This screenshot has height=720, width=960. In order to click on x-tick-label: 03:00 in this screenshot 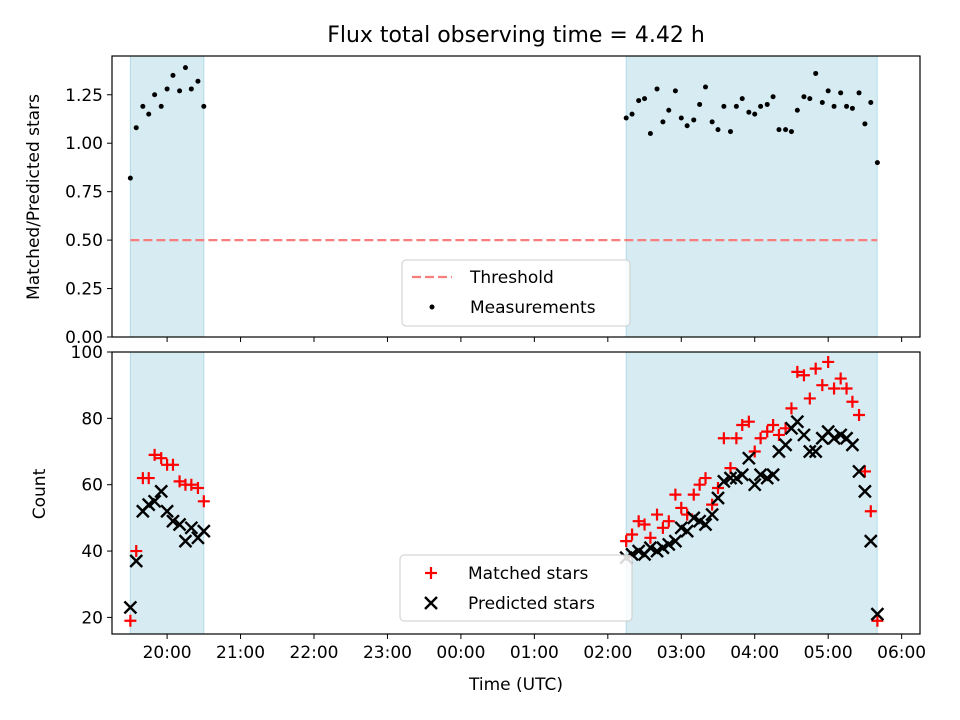, I will do `click(681, 653)`.